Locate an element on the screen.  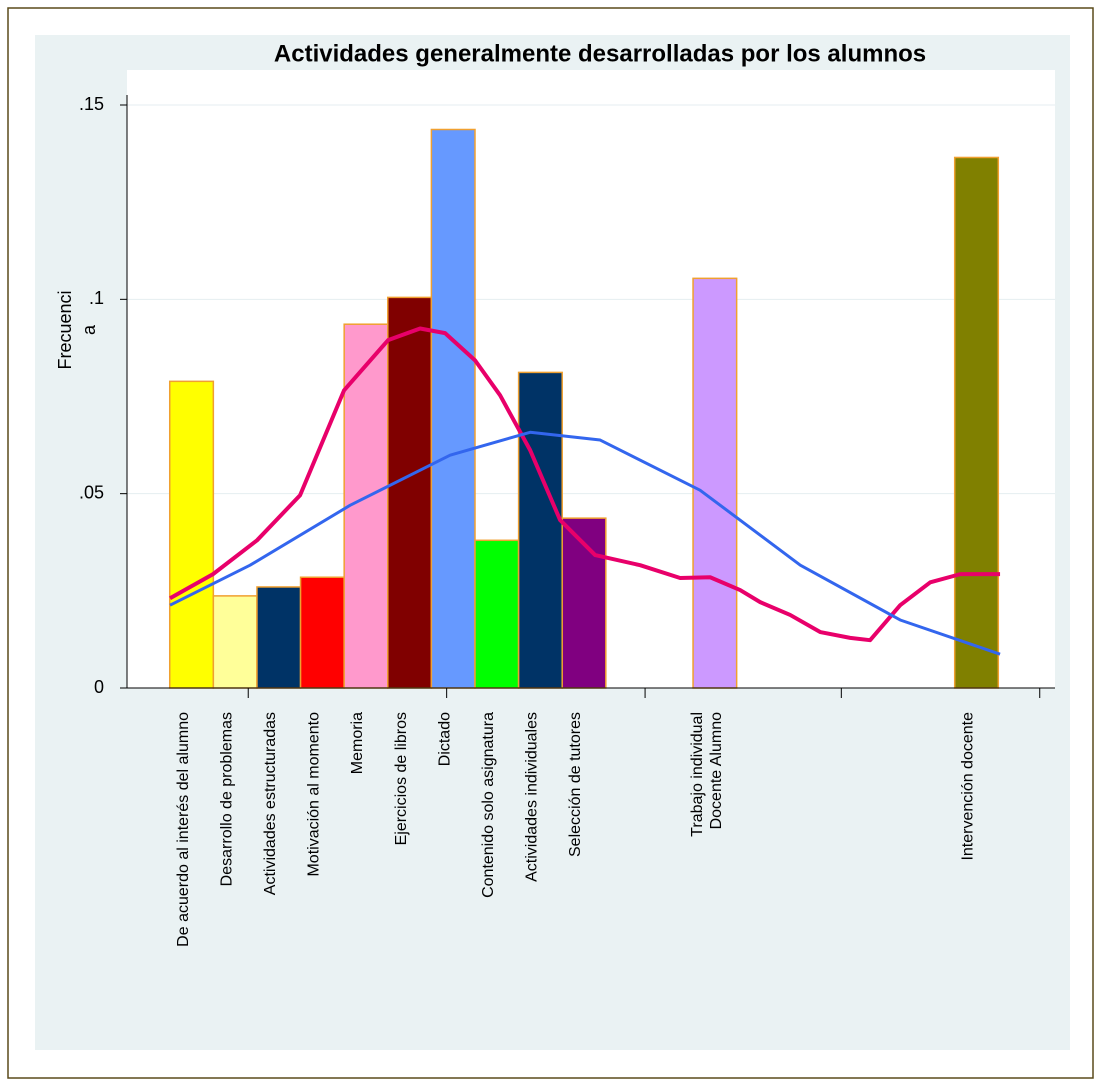
x-tick-label-line: Memoria is located at coordinates (357, 743).